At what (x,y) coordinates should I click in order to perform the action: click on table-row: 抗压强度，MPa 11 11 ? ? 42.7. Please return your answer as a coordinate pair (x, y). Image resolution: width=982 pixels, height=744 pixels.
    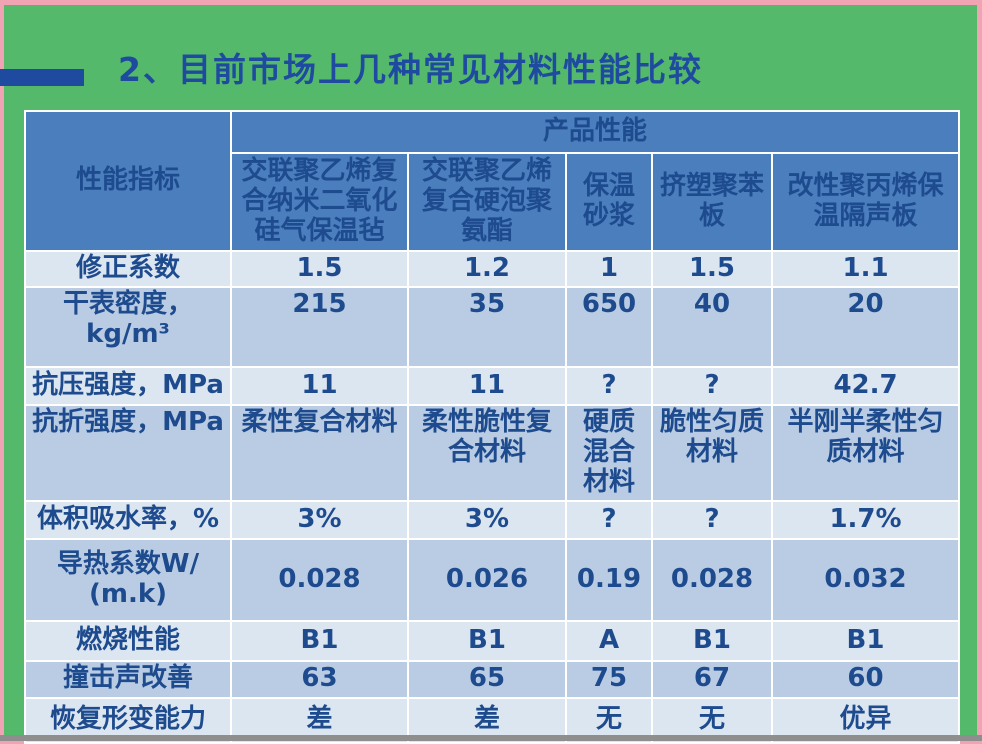
    Looking at the image, I should click on (492, 386).